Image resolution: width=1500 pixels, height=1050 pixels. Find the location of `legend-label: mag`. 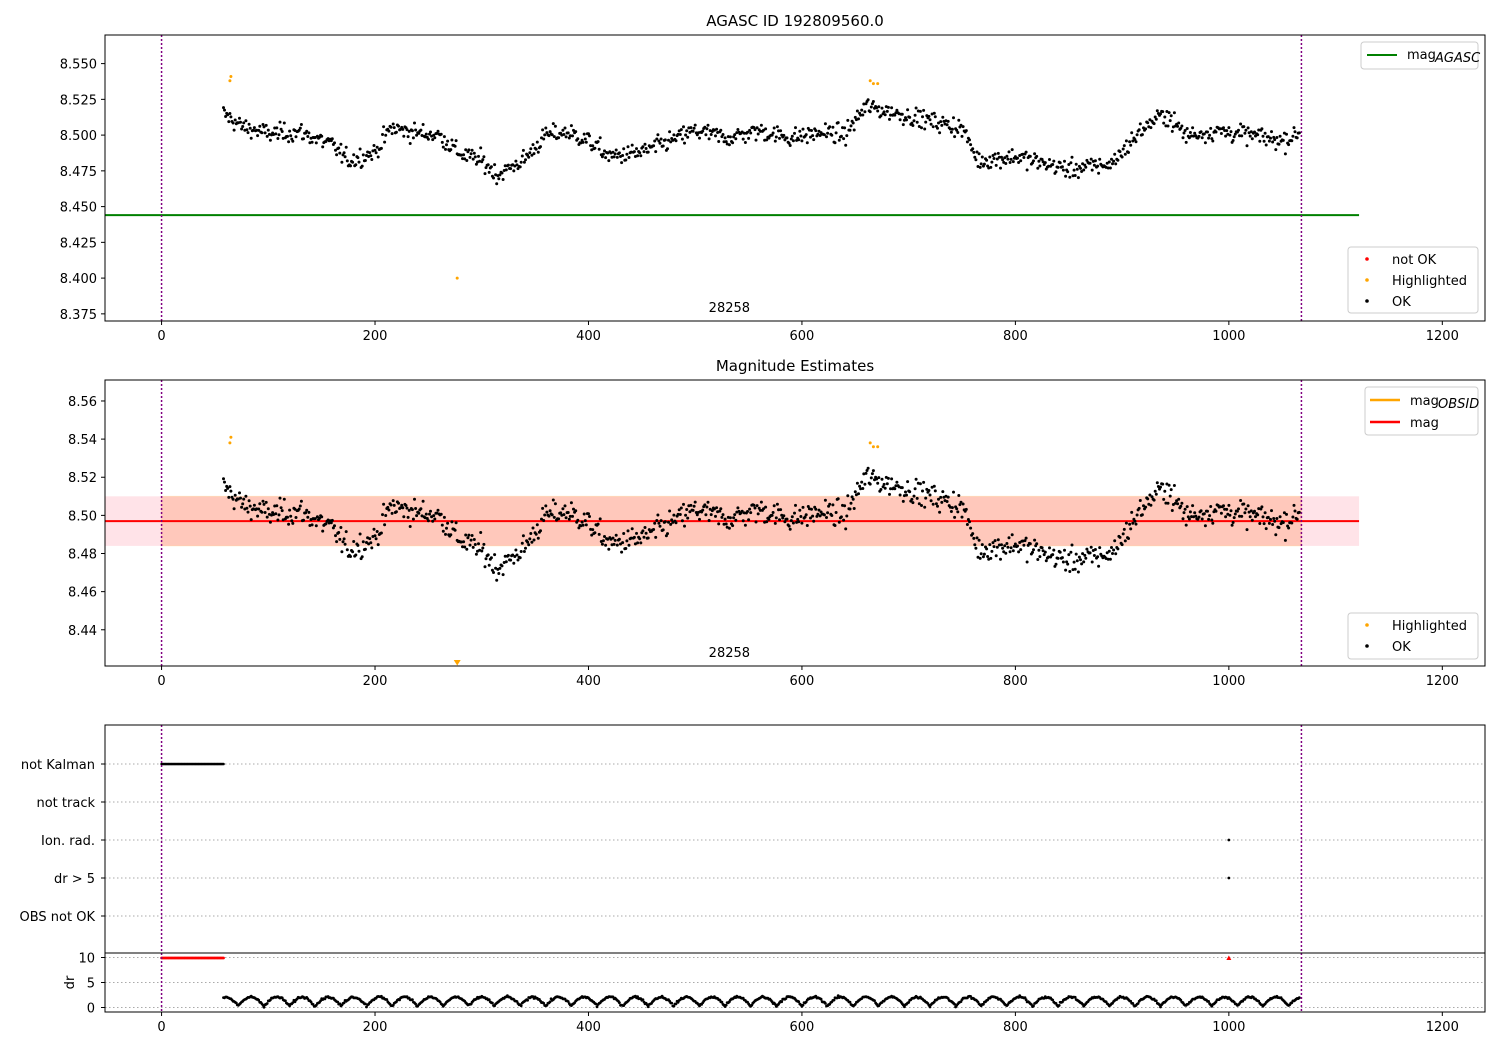

legend-label: mag is located at coordinates (1421, 55).